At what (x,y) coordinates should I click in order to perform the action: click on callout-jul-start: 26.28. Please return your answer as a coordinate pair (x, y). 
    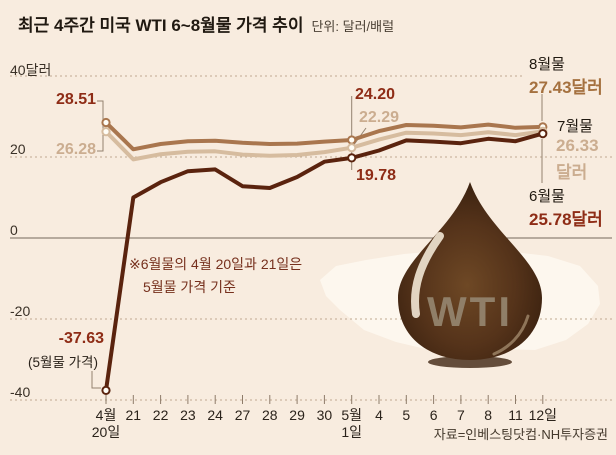
    Looking at the image, I should click on (75, 149).